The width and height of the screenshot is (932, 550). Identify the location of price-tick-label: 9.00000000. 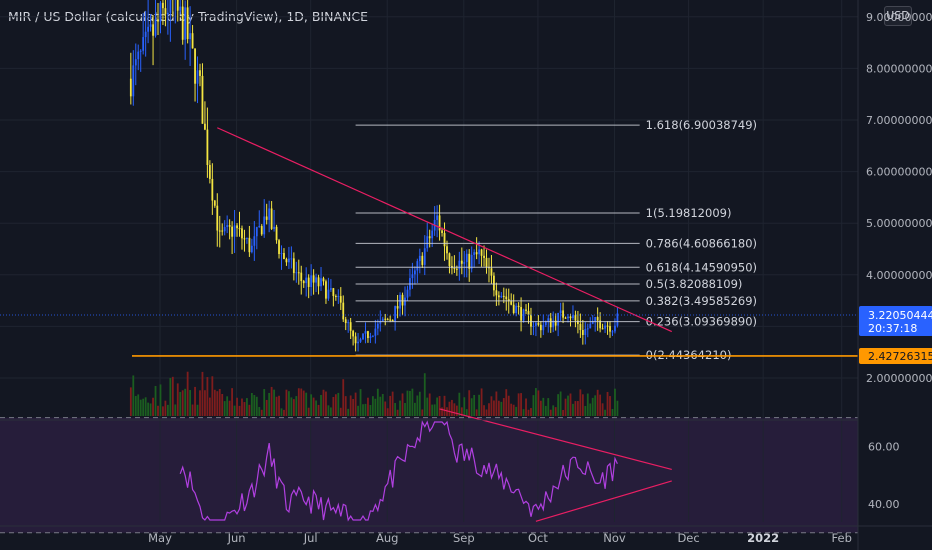
(899, 17).